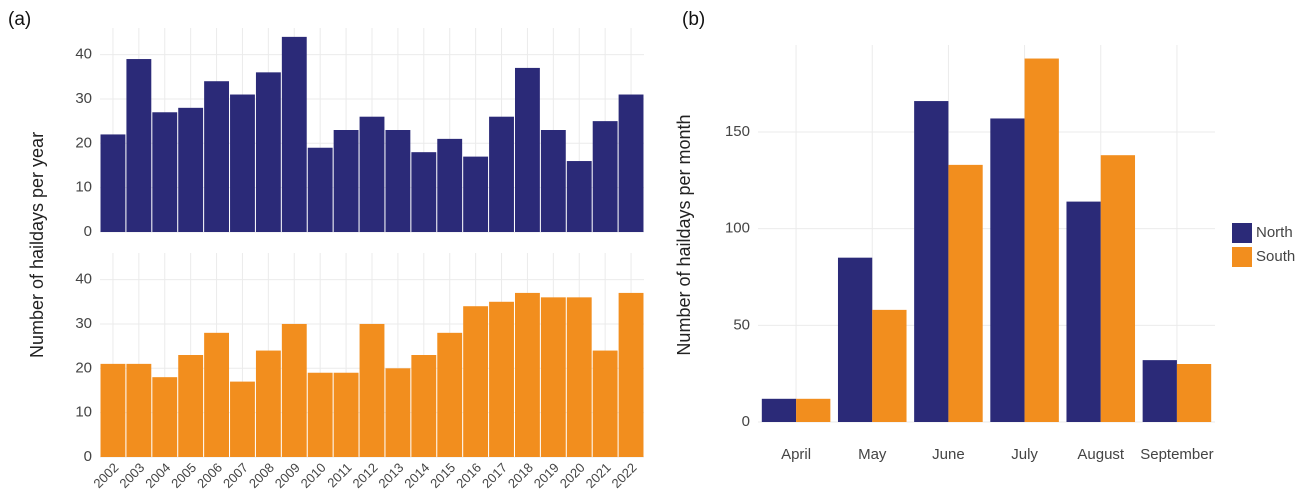 The height and width of the screenshot is (496, 1311). Describe the element at coordinates (872, 454) in the screenshot. I see `x-tick-label: May` at that location.